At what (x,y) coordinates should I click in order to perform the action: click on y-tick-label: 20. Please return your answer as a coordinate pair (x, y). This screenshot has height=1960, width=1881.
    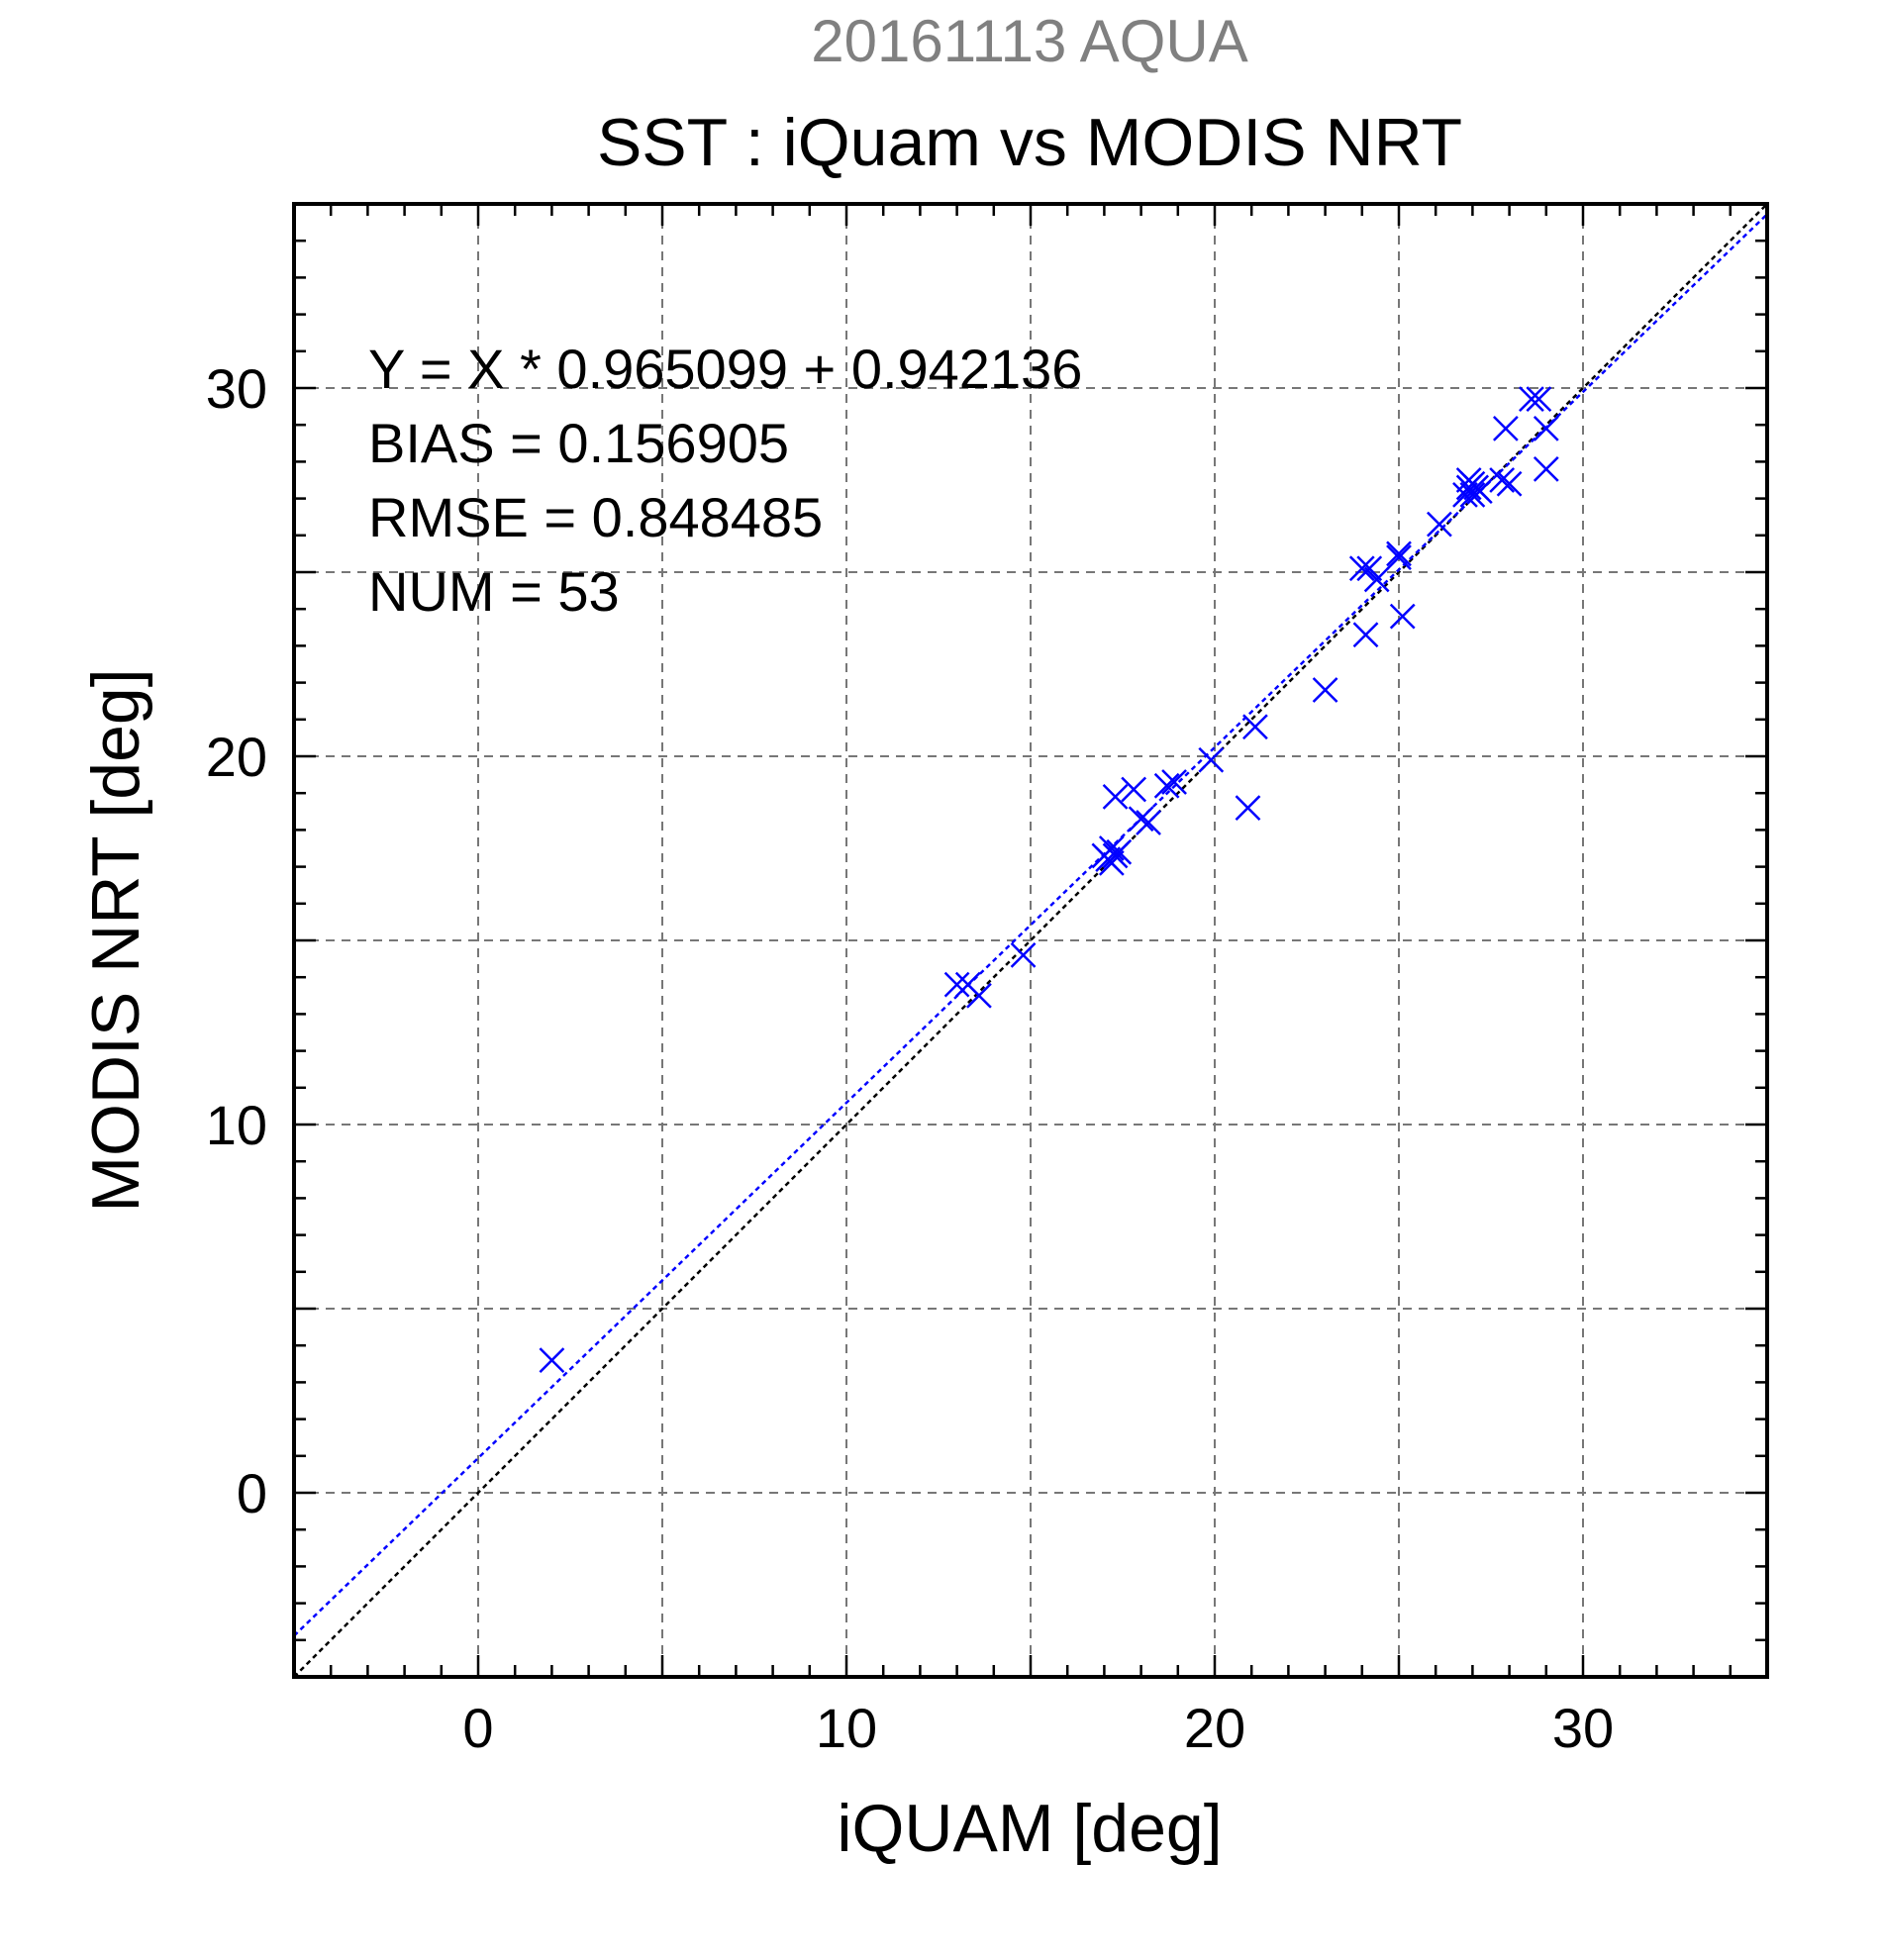
    Looking at the image, I should click on (237, 757).